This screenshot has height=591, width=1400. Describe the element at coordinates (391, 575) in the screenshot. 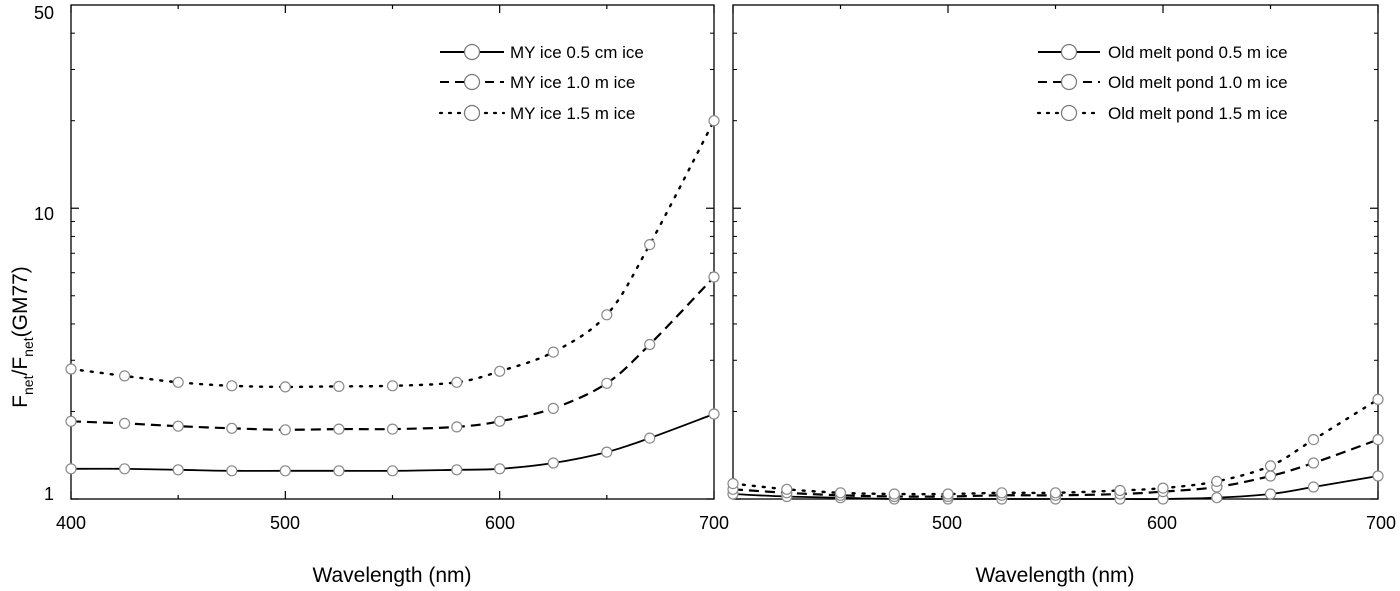

I see `x-axis-title-left: Wavelength (nm)` at that location.